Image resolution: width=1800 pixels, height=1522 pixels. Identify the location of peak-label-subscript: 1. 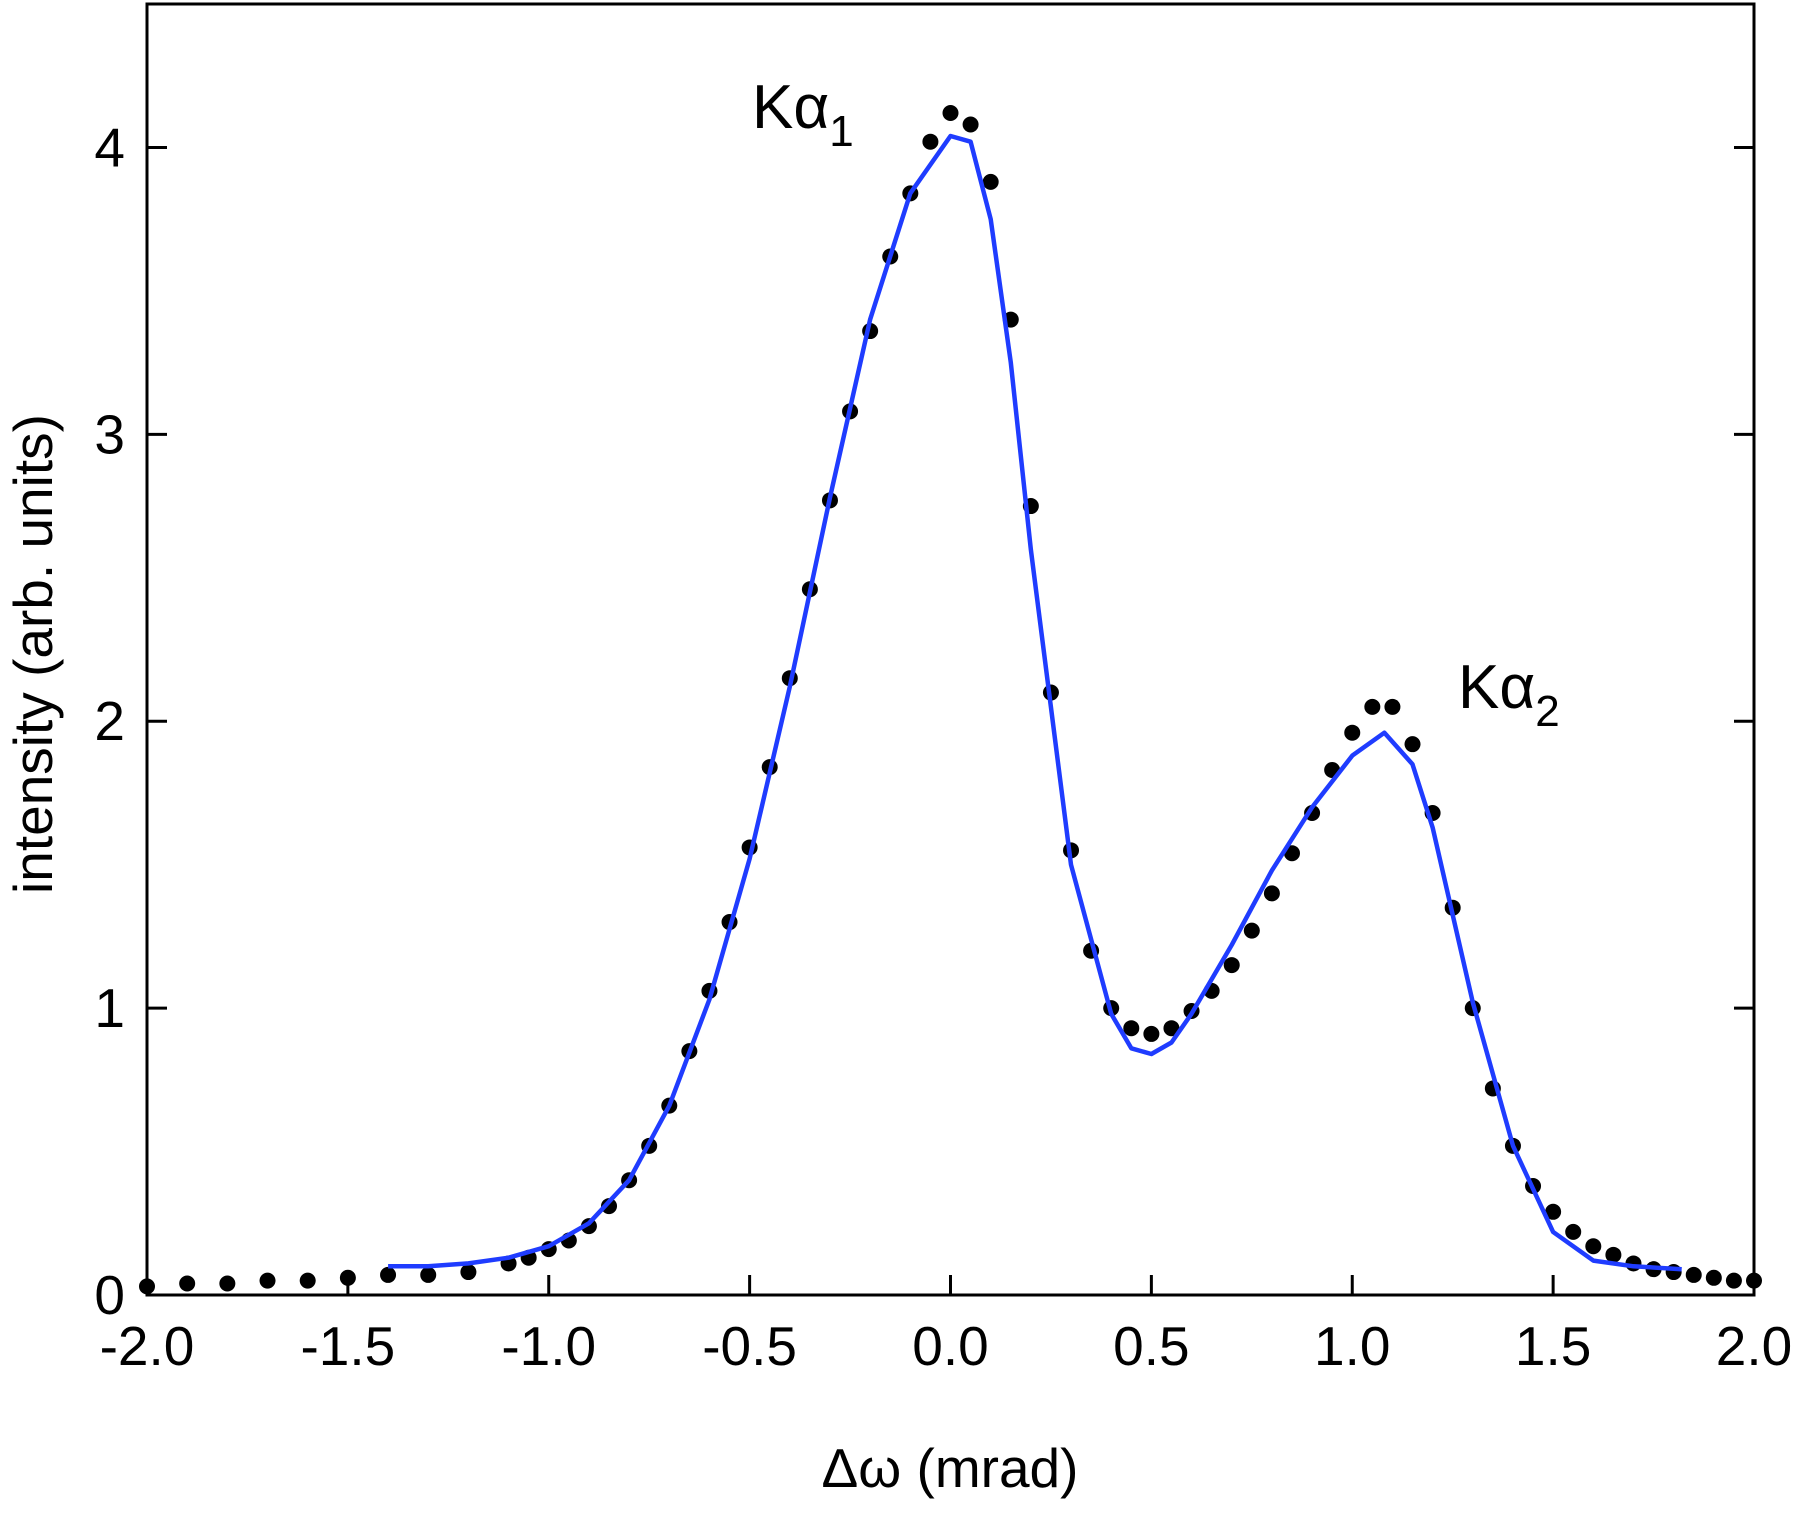
(841, 131).